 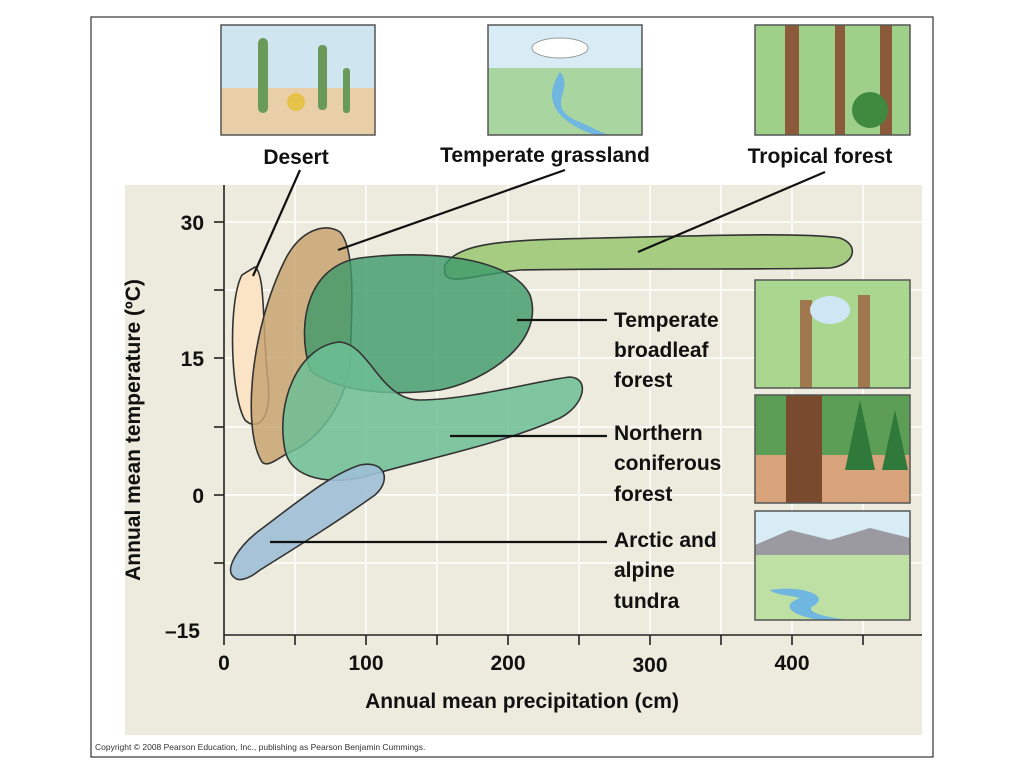 What do you see at coordinates (665, 540) in the screenshot?
I see `biome-label: Arctic and` at bounding box center [665, 540].